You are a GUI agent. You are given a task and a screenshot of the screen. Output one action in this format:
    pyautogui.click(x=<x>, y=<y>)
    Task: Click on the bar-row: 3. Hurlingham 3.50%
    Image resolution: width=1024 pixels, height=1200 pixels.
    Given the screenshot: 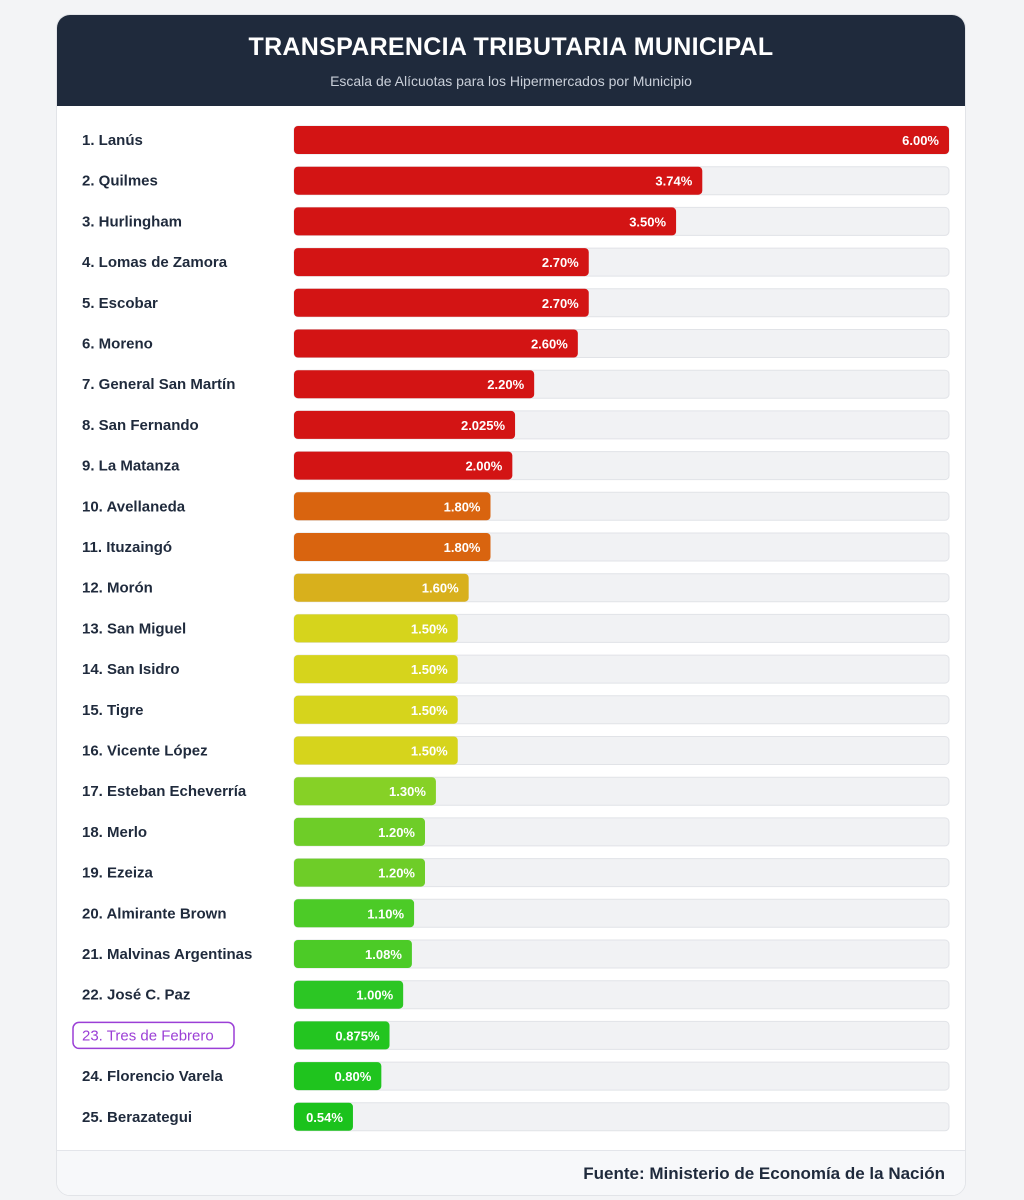 What is the action you would take?
    pyautogui.click(x=516, y=221)
    